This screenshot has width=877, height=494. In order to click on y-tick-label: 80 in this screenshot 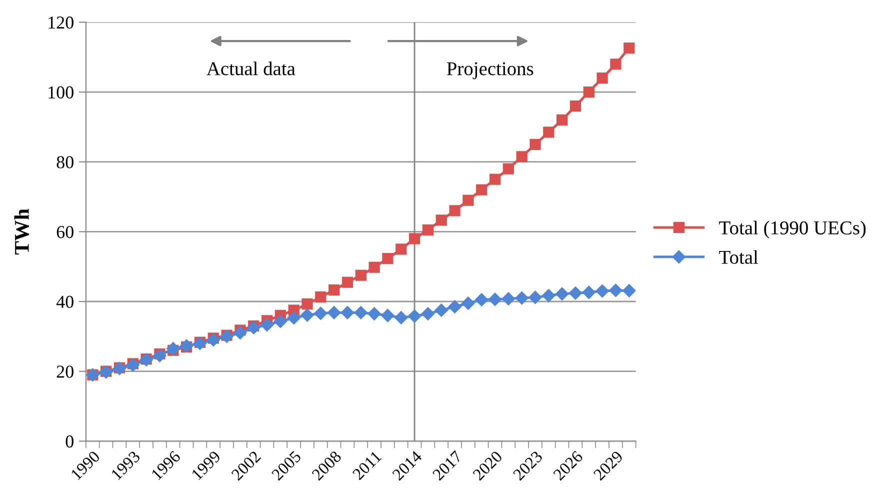, I will do `click(65, 162)`.